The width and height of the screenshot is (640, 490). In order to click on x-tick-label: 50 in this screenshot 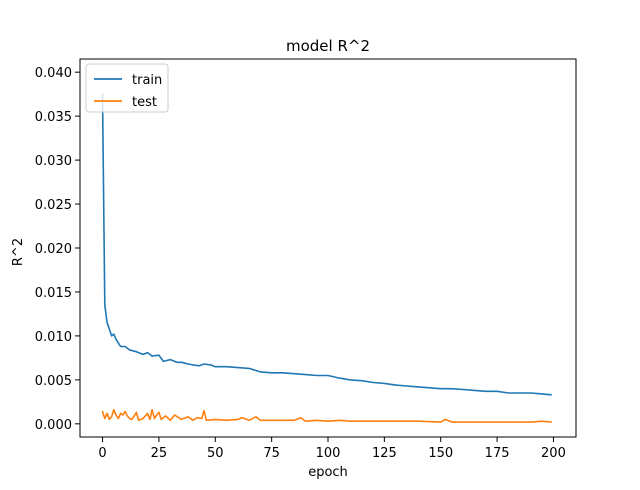, I will do `click(215, 453)`.